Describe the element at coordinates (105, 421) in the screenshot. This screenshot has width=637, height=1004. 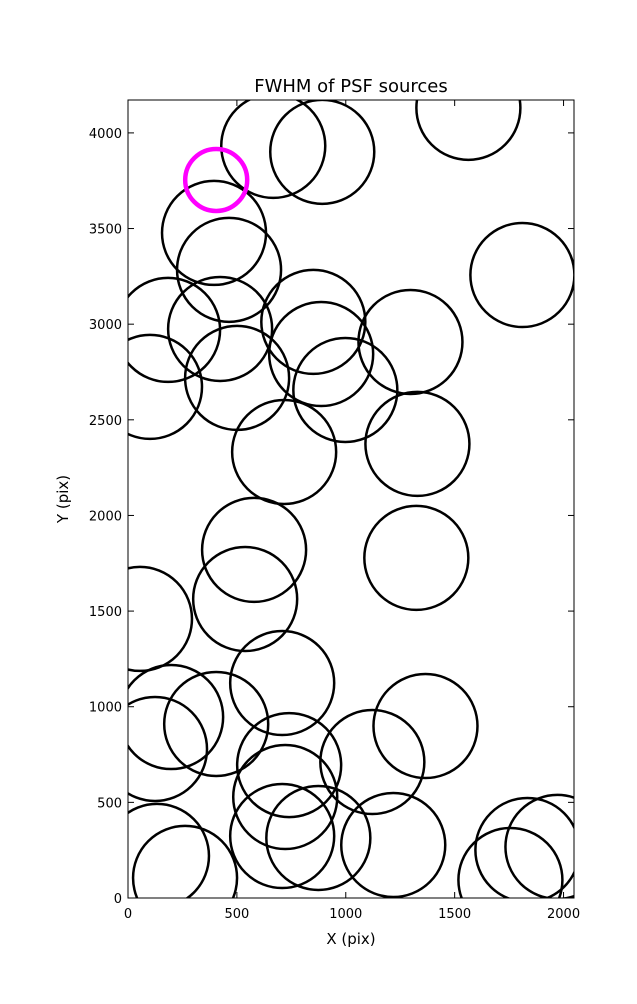
I see `y-tick-label: 2500` at that location.